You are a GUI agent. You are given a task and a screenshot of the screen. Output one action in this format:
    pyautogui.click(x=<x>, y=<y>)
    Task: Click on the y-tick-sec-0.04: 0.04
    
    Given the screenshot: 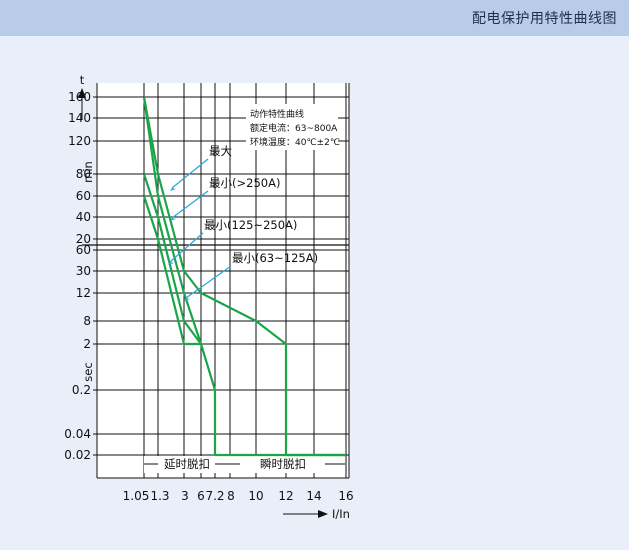 What is the action you would take?
    pyautogui.click(x=77, y=434)
    